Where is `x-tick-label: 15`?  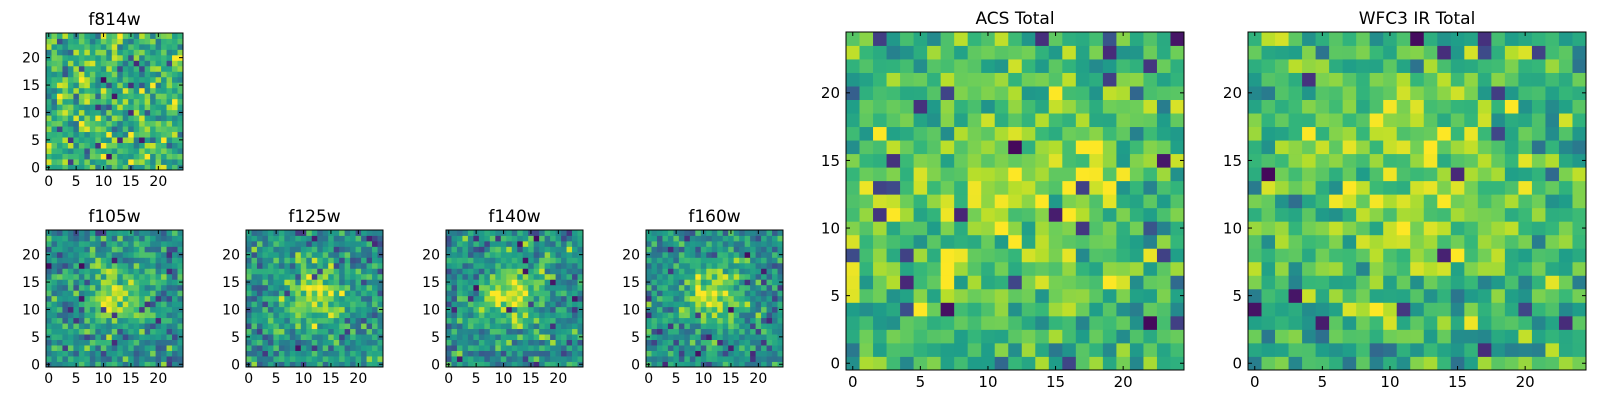 x-tick-label: 15 is located at coordinates (331, 379).